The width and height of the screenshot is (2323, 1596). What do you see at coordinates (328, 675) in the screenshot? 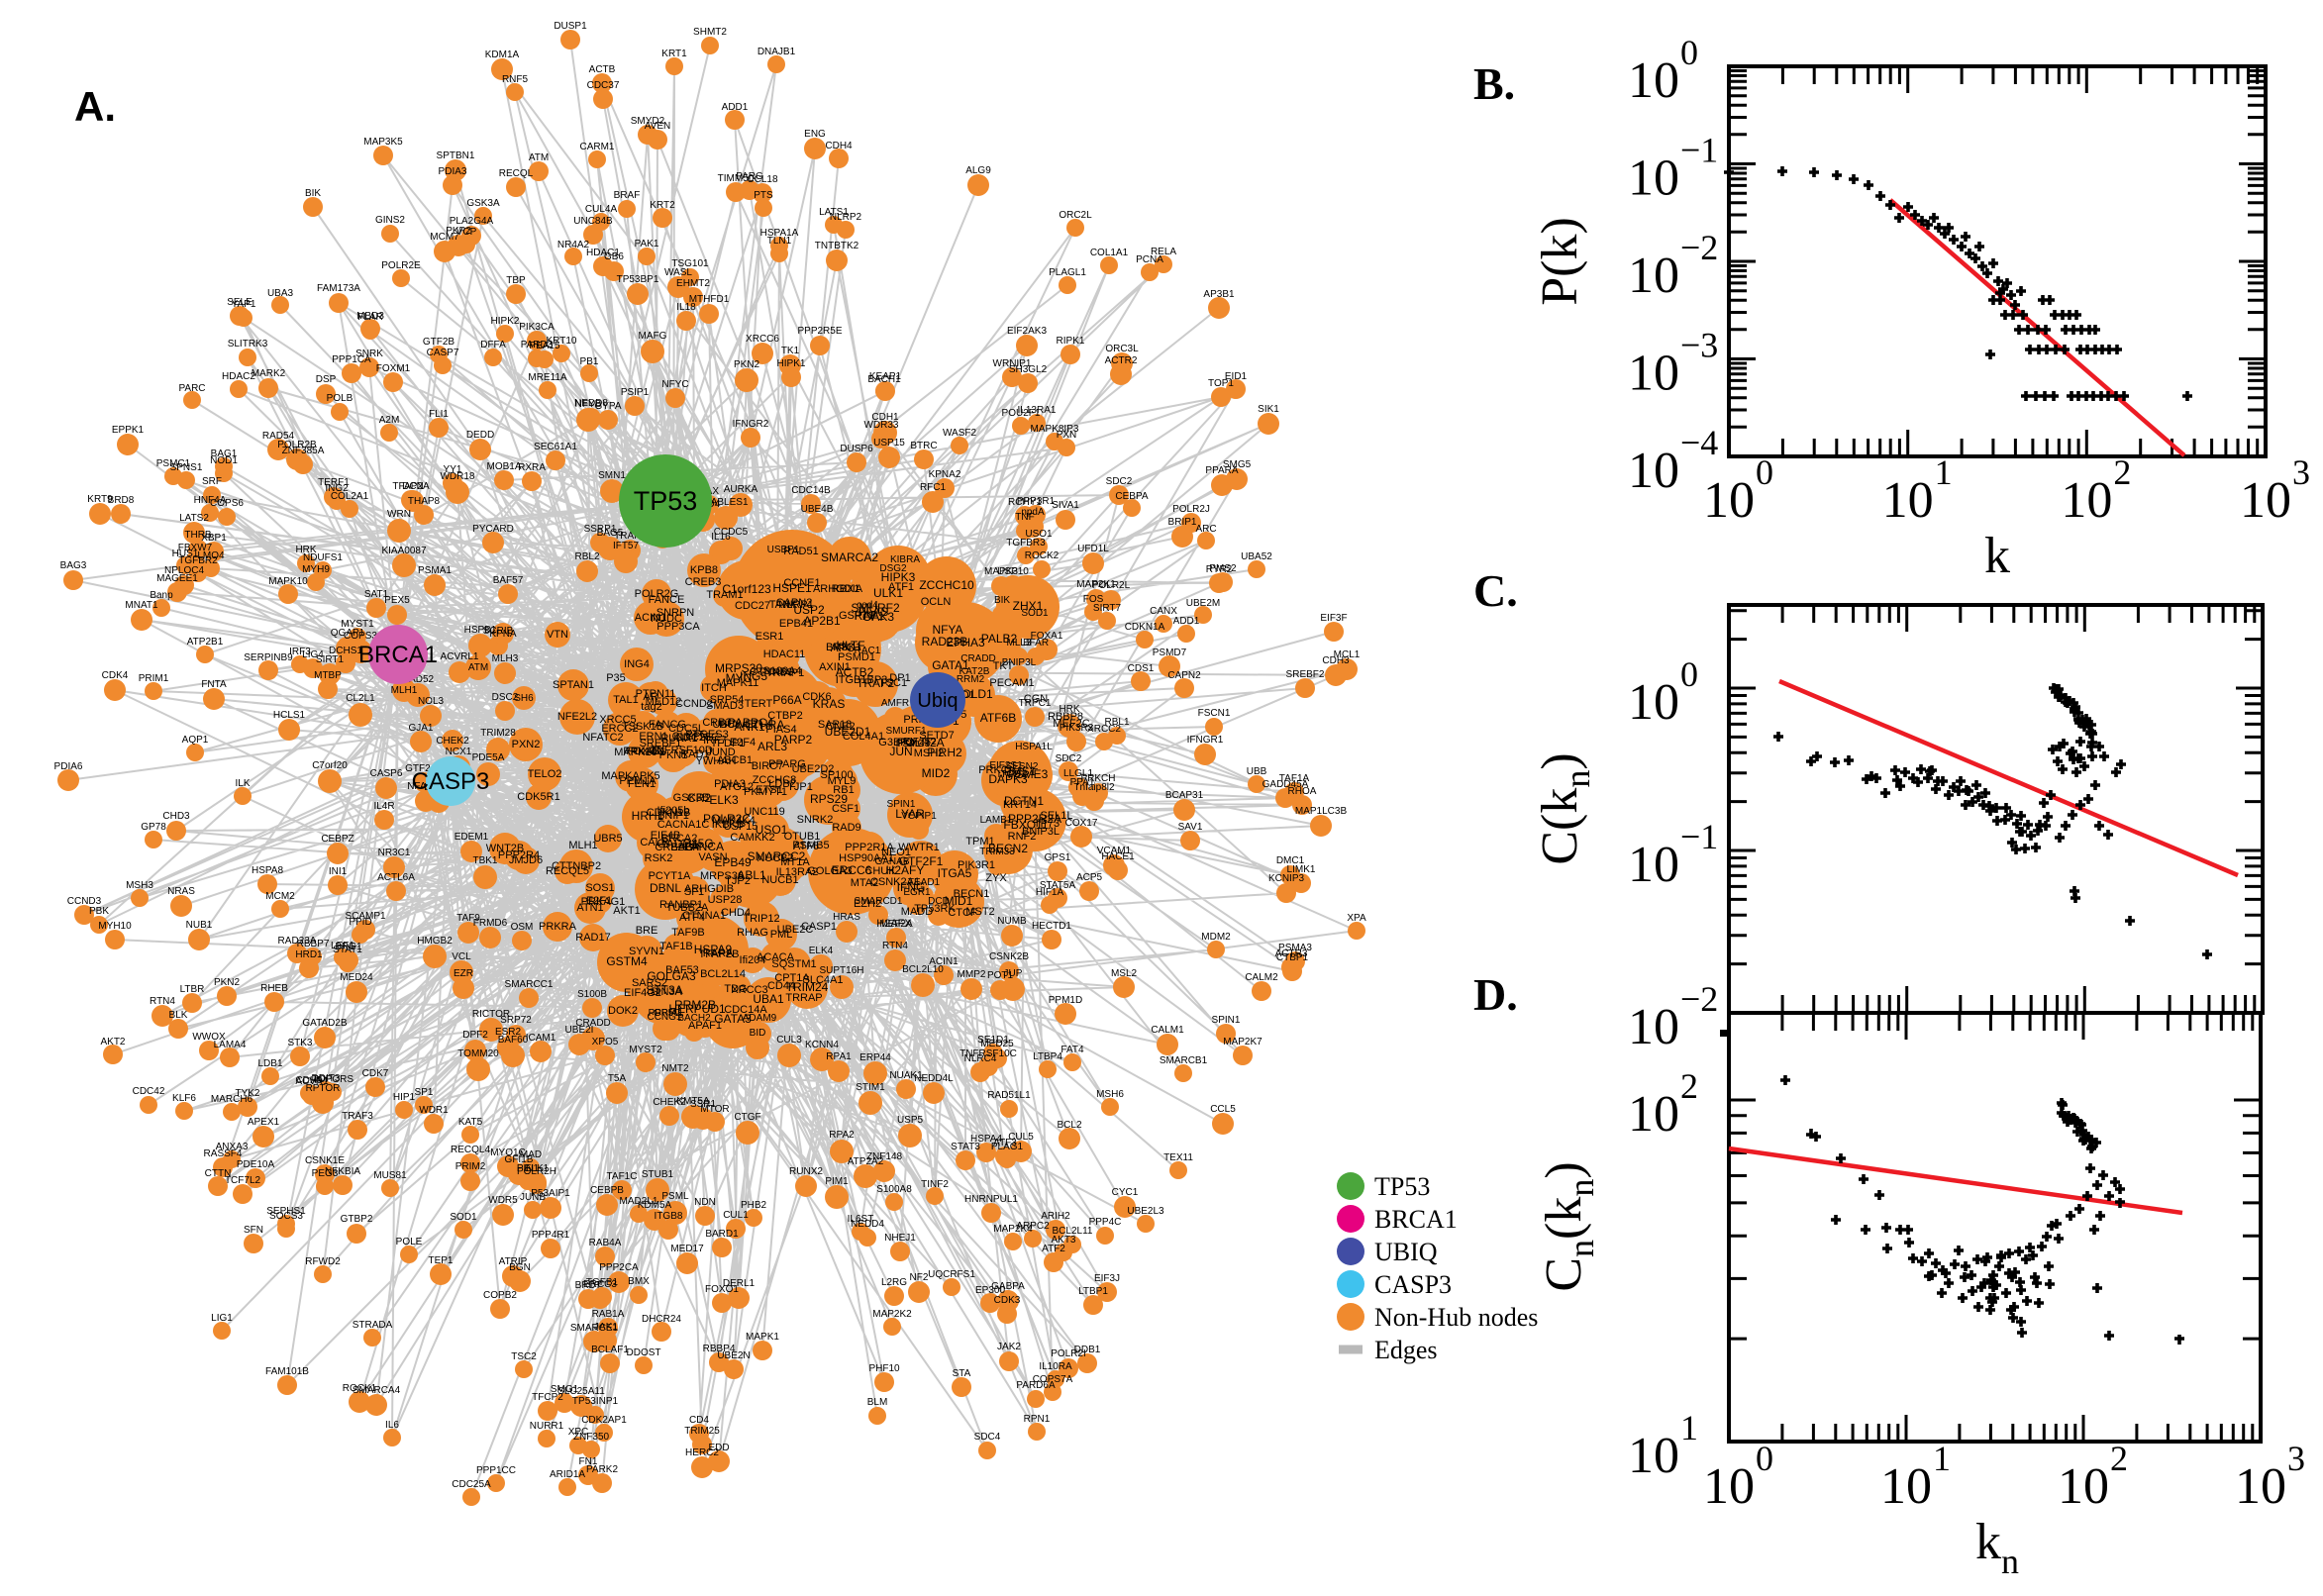
I see `svg-text: MTBP` at bounding box center [328, 675].